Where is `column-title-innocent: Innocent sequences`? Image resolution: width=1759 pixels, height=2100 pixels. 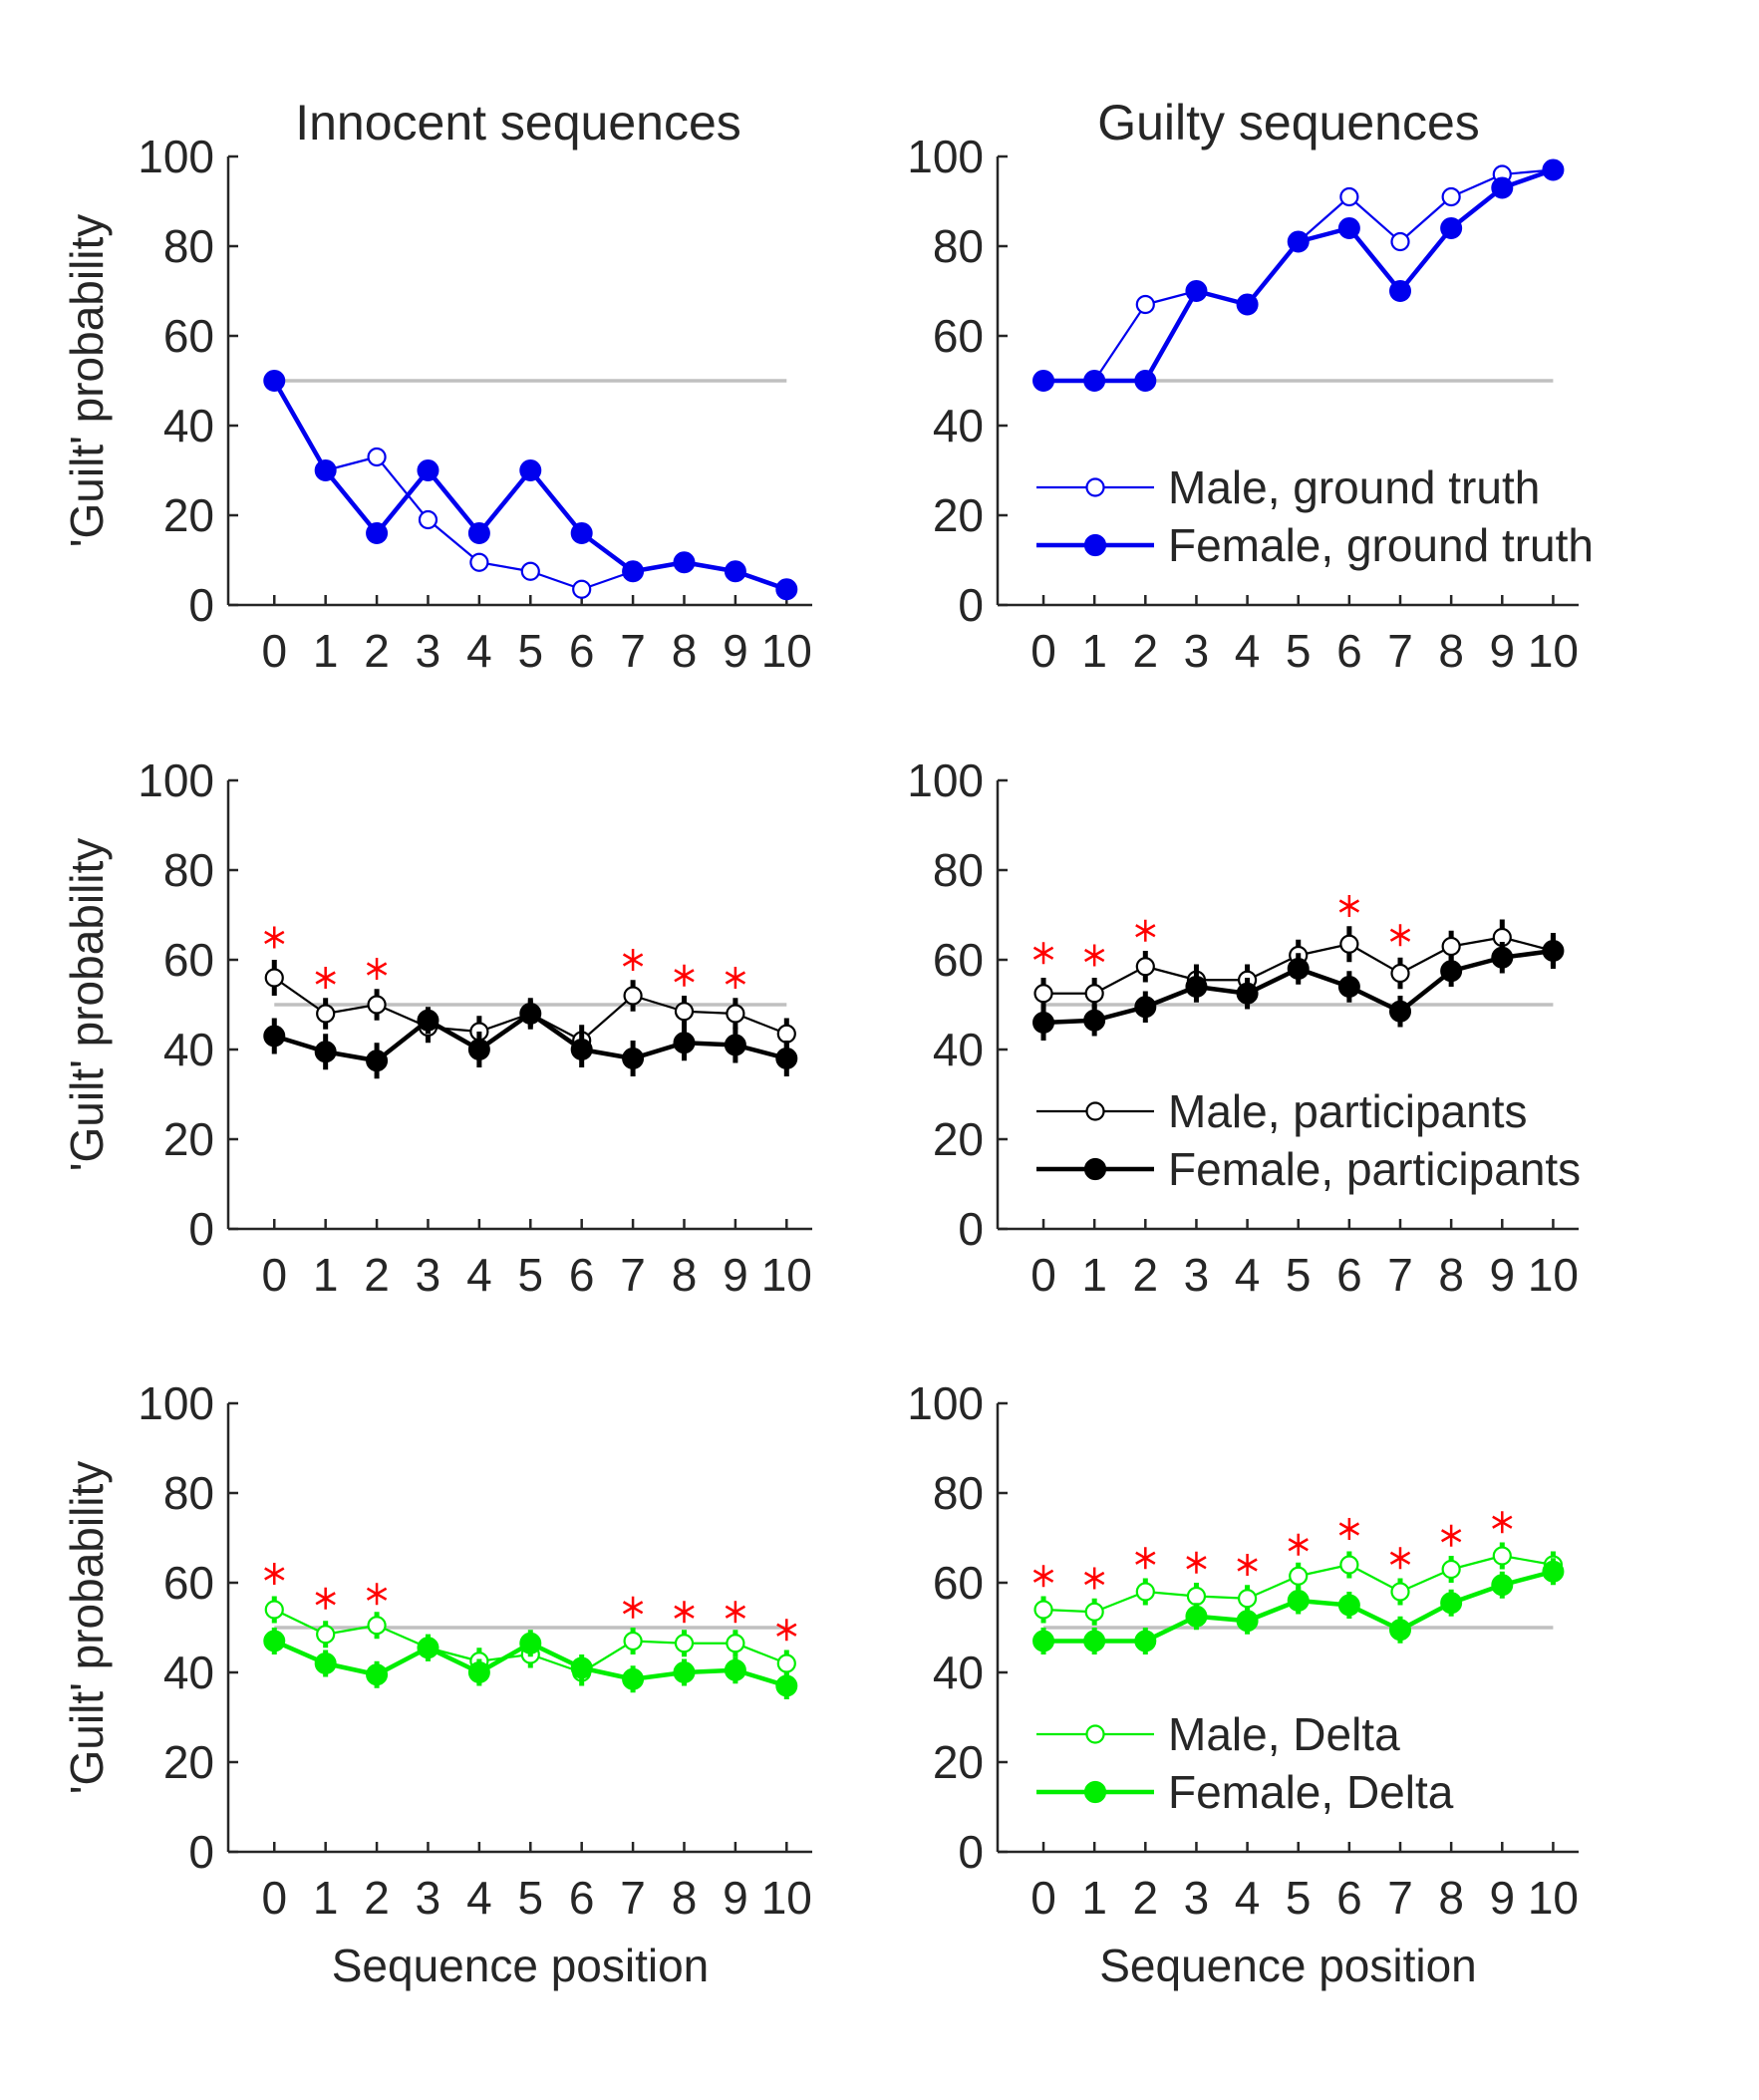 column-title-innocent: Innocent sequences is located at coordinates (518, 123).